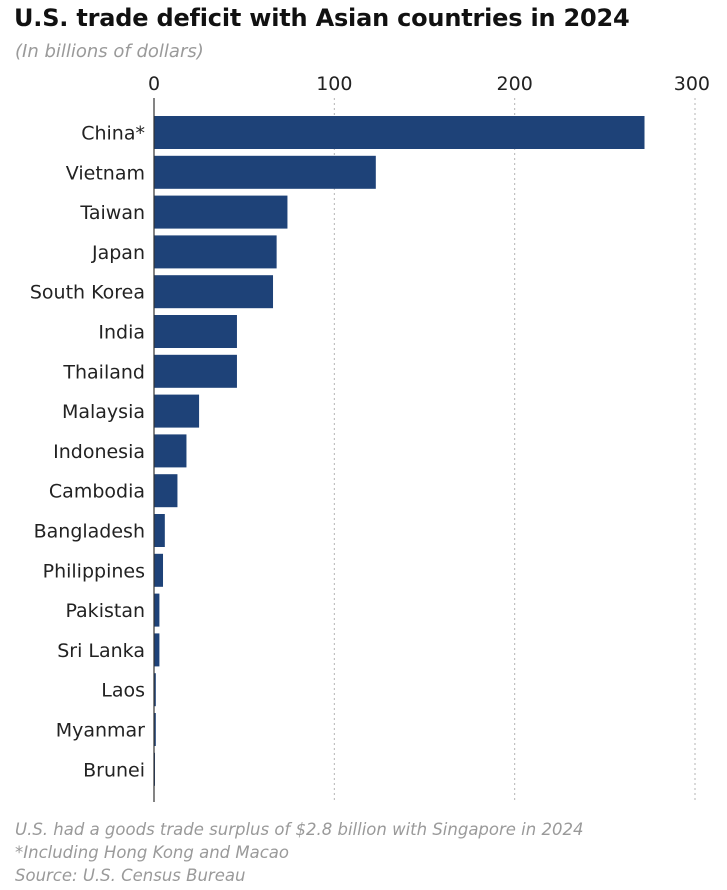 This screenshot has height=890, width=727. Describe the element at coordinates (265, 172) in the screenshot. I see `bar-vietnam` at that location.